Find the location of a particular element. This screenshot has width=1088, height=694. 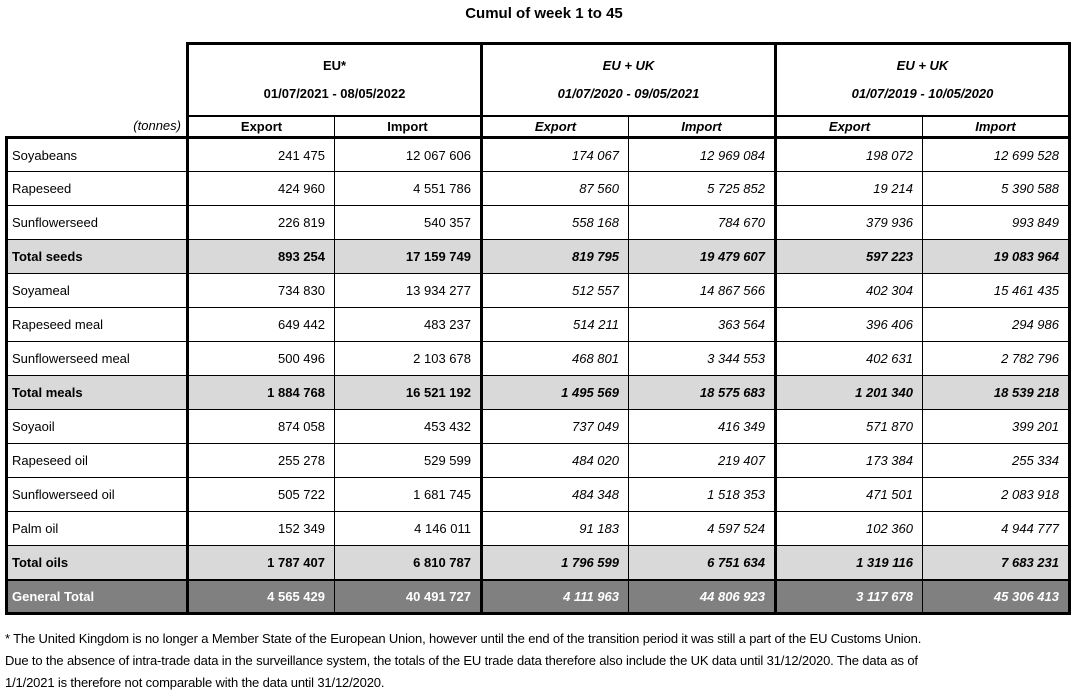

value-cell: 1 787 407 is located at coordinates (260, 562).